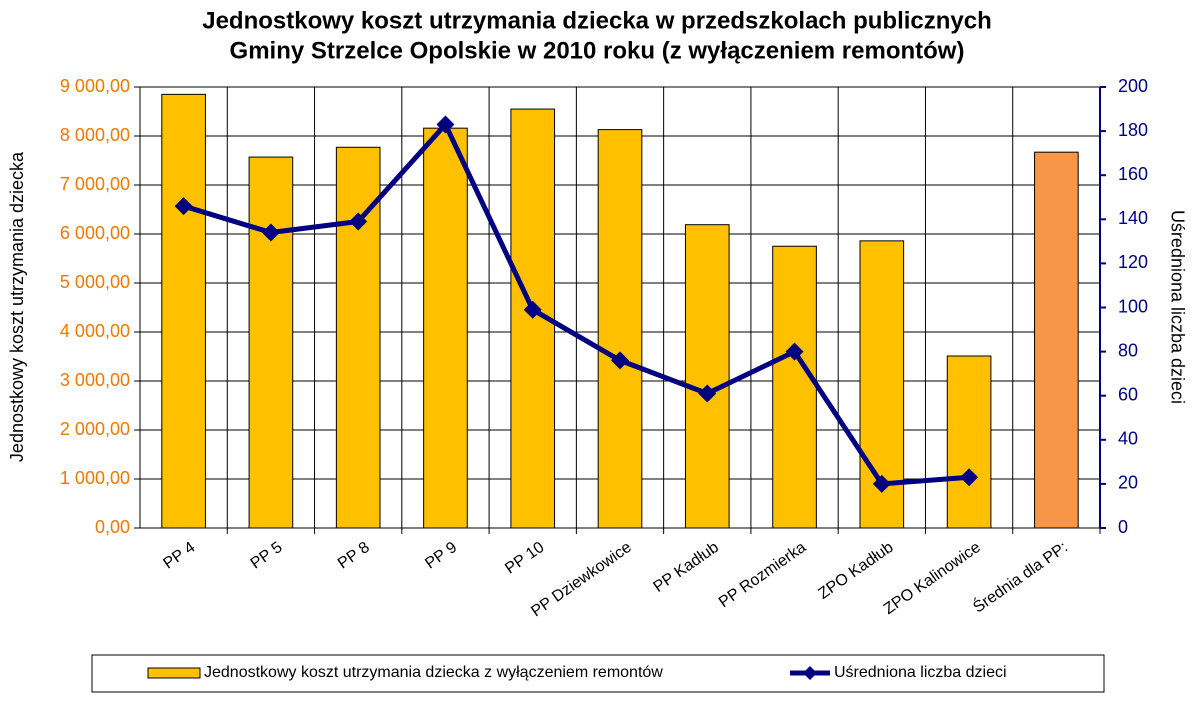 This screenshot has width=1195, height=704. Describe the element at coordinates (179, 556) in the screenshot. I see `x-tick-label: PP 4` at that location.